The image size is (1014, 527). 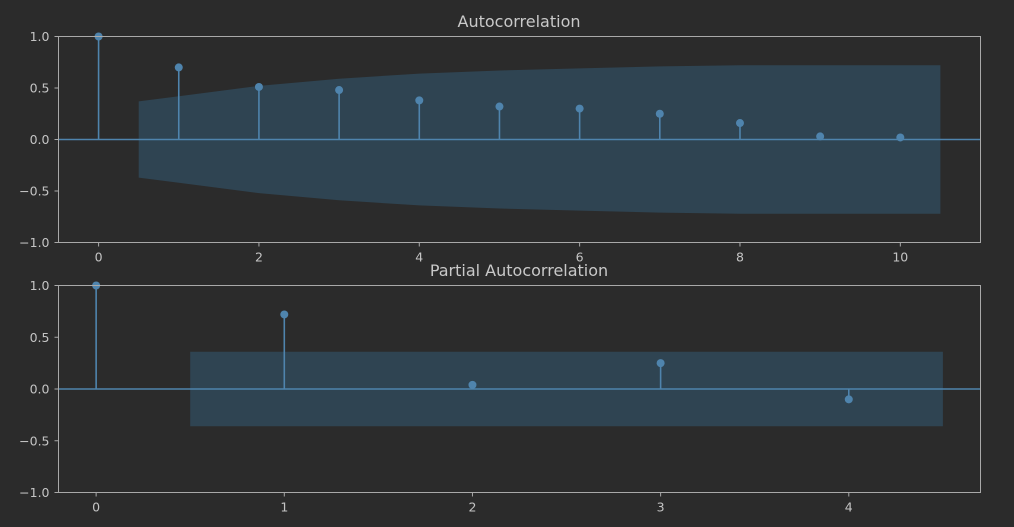 I want to click on autocorrelation-title: Autocorrelation, so click(x=519, y=21).